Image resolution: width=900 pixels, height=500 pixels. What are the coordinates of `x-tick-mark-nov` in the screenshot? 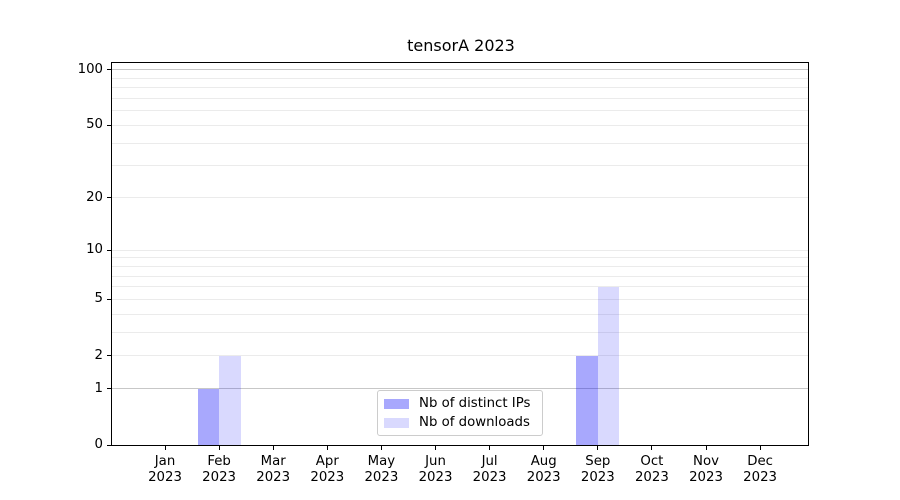 It's located at (706, 448).